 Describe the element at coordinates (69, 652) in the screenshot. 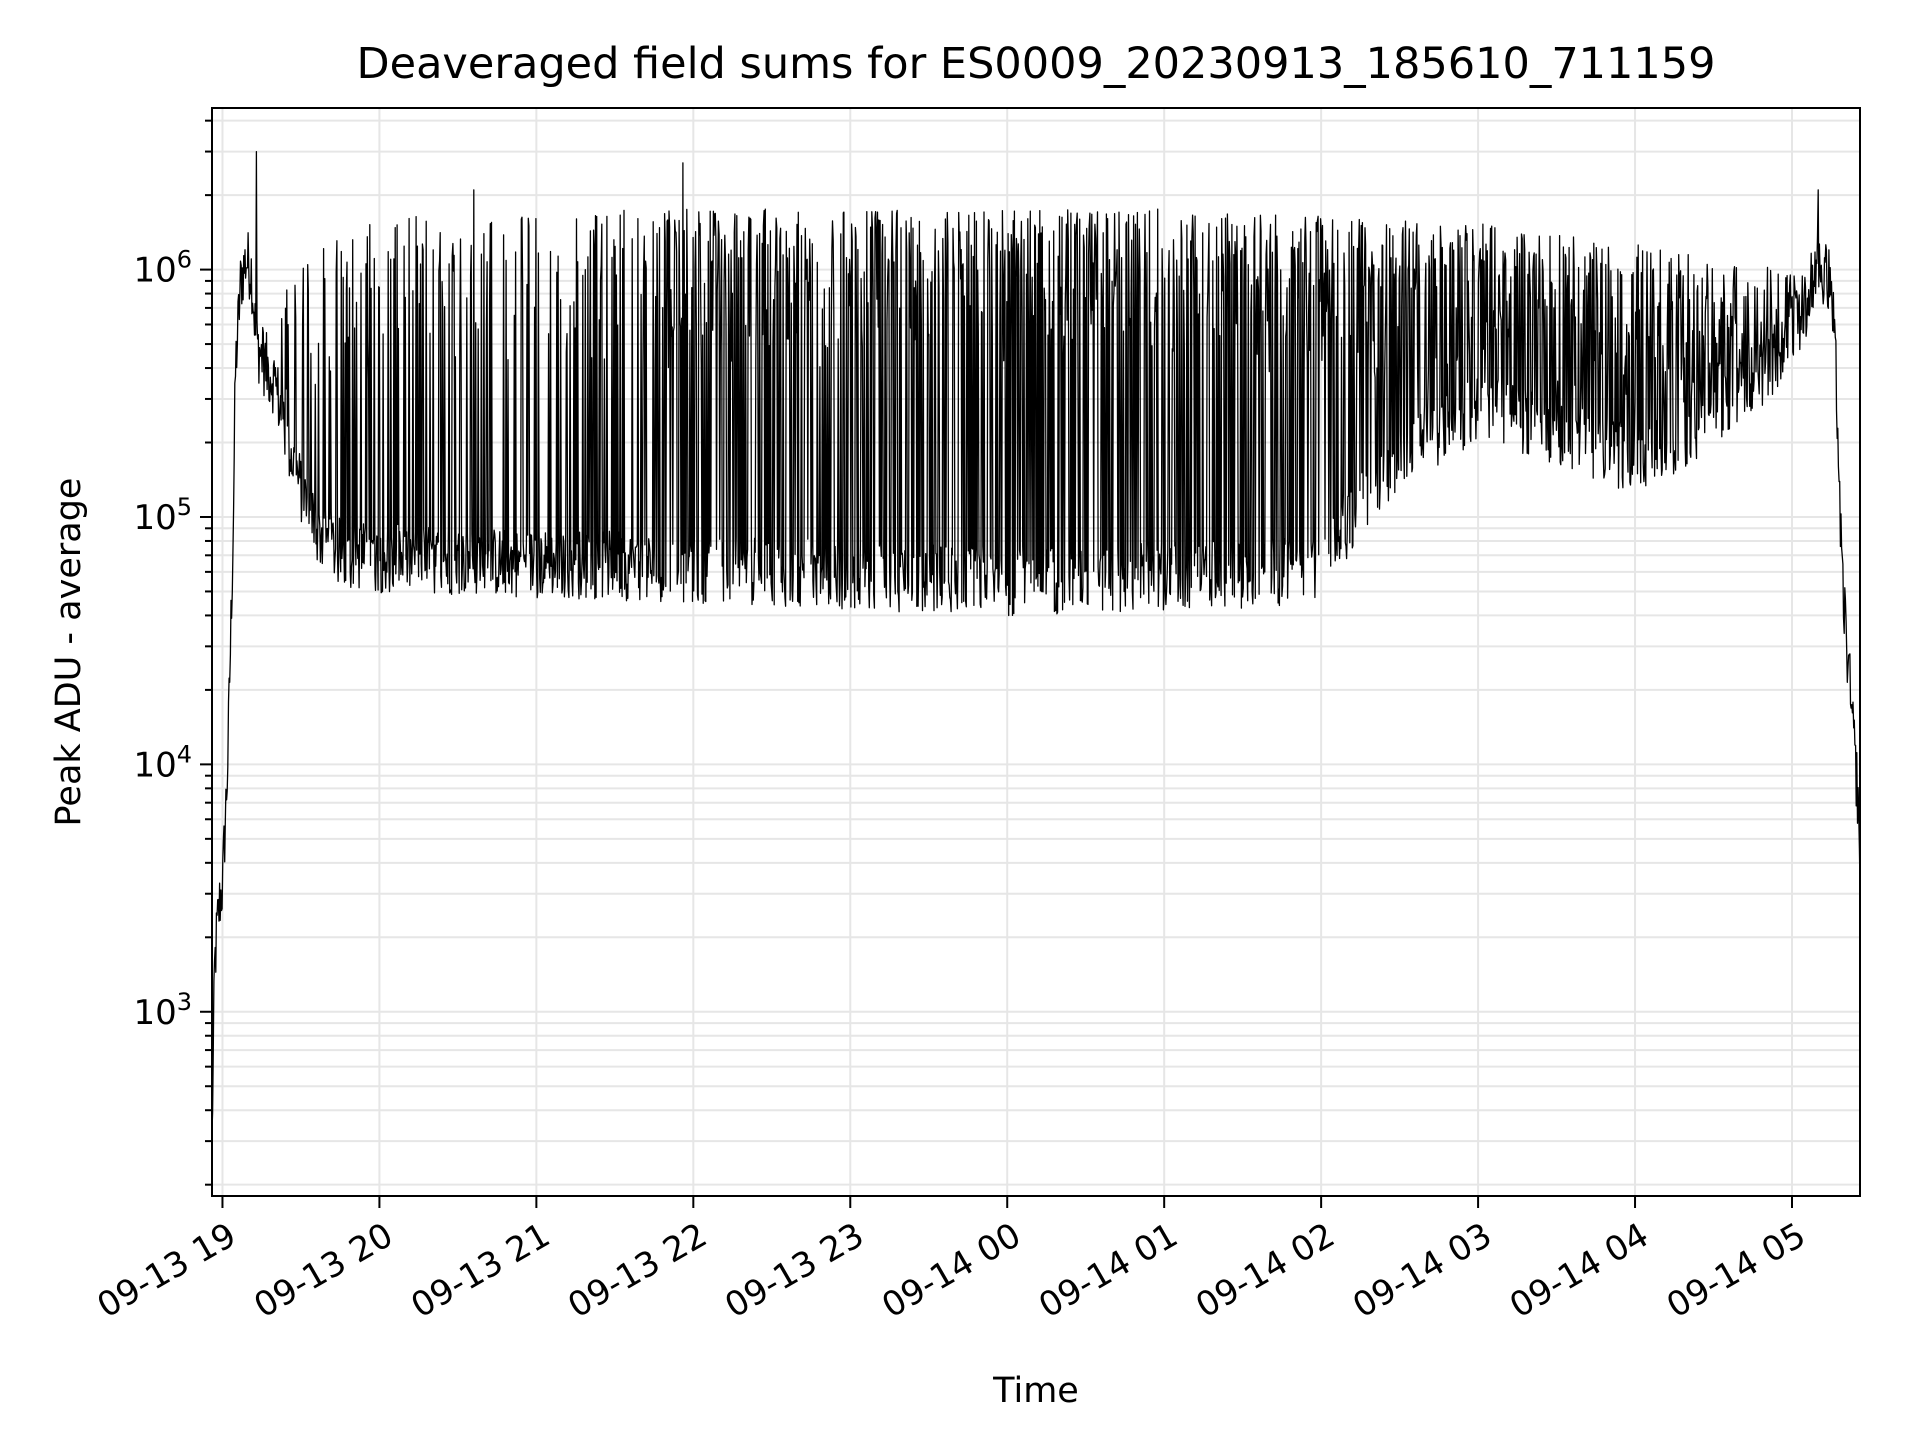

I see `y-axis-label: Peak ADU - average` at that location.